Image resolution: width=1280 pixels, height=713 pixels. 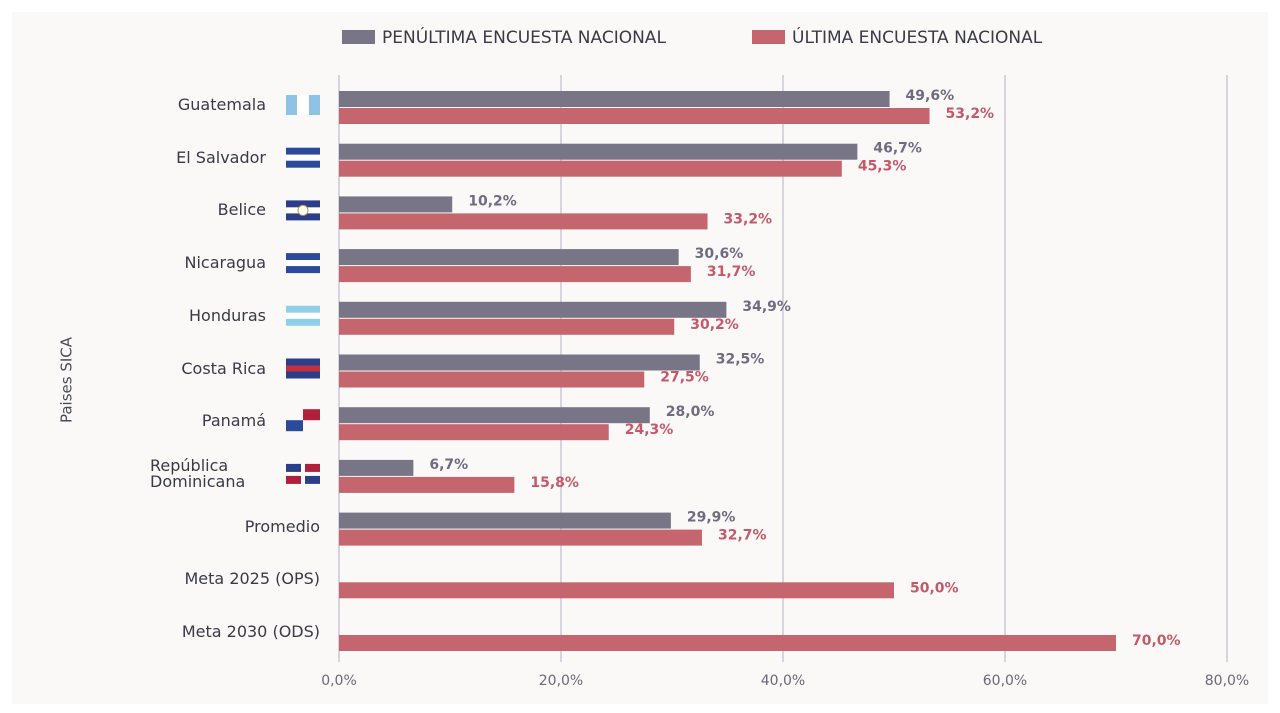 I want to click on category-label: Panamá, so click(x=233, y=421).